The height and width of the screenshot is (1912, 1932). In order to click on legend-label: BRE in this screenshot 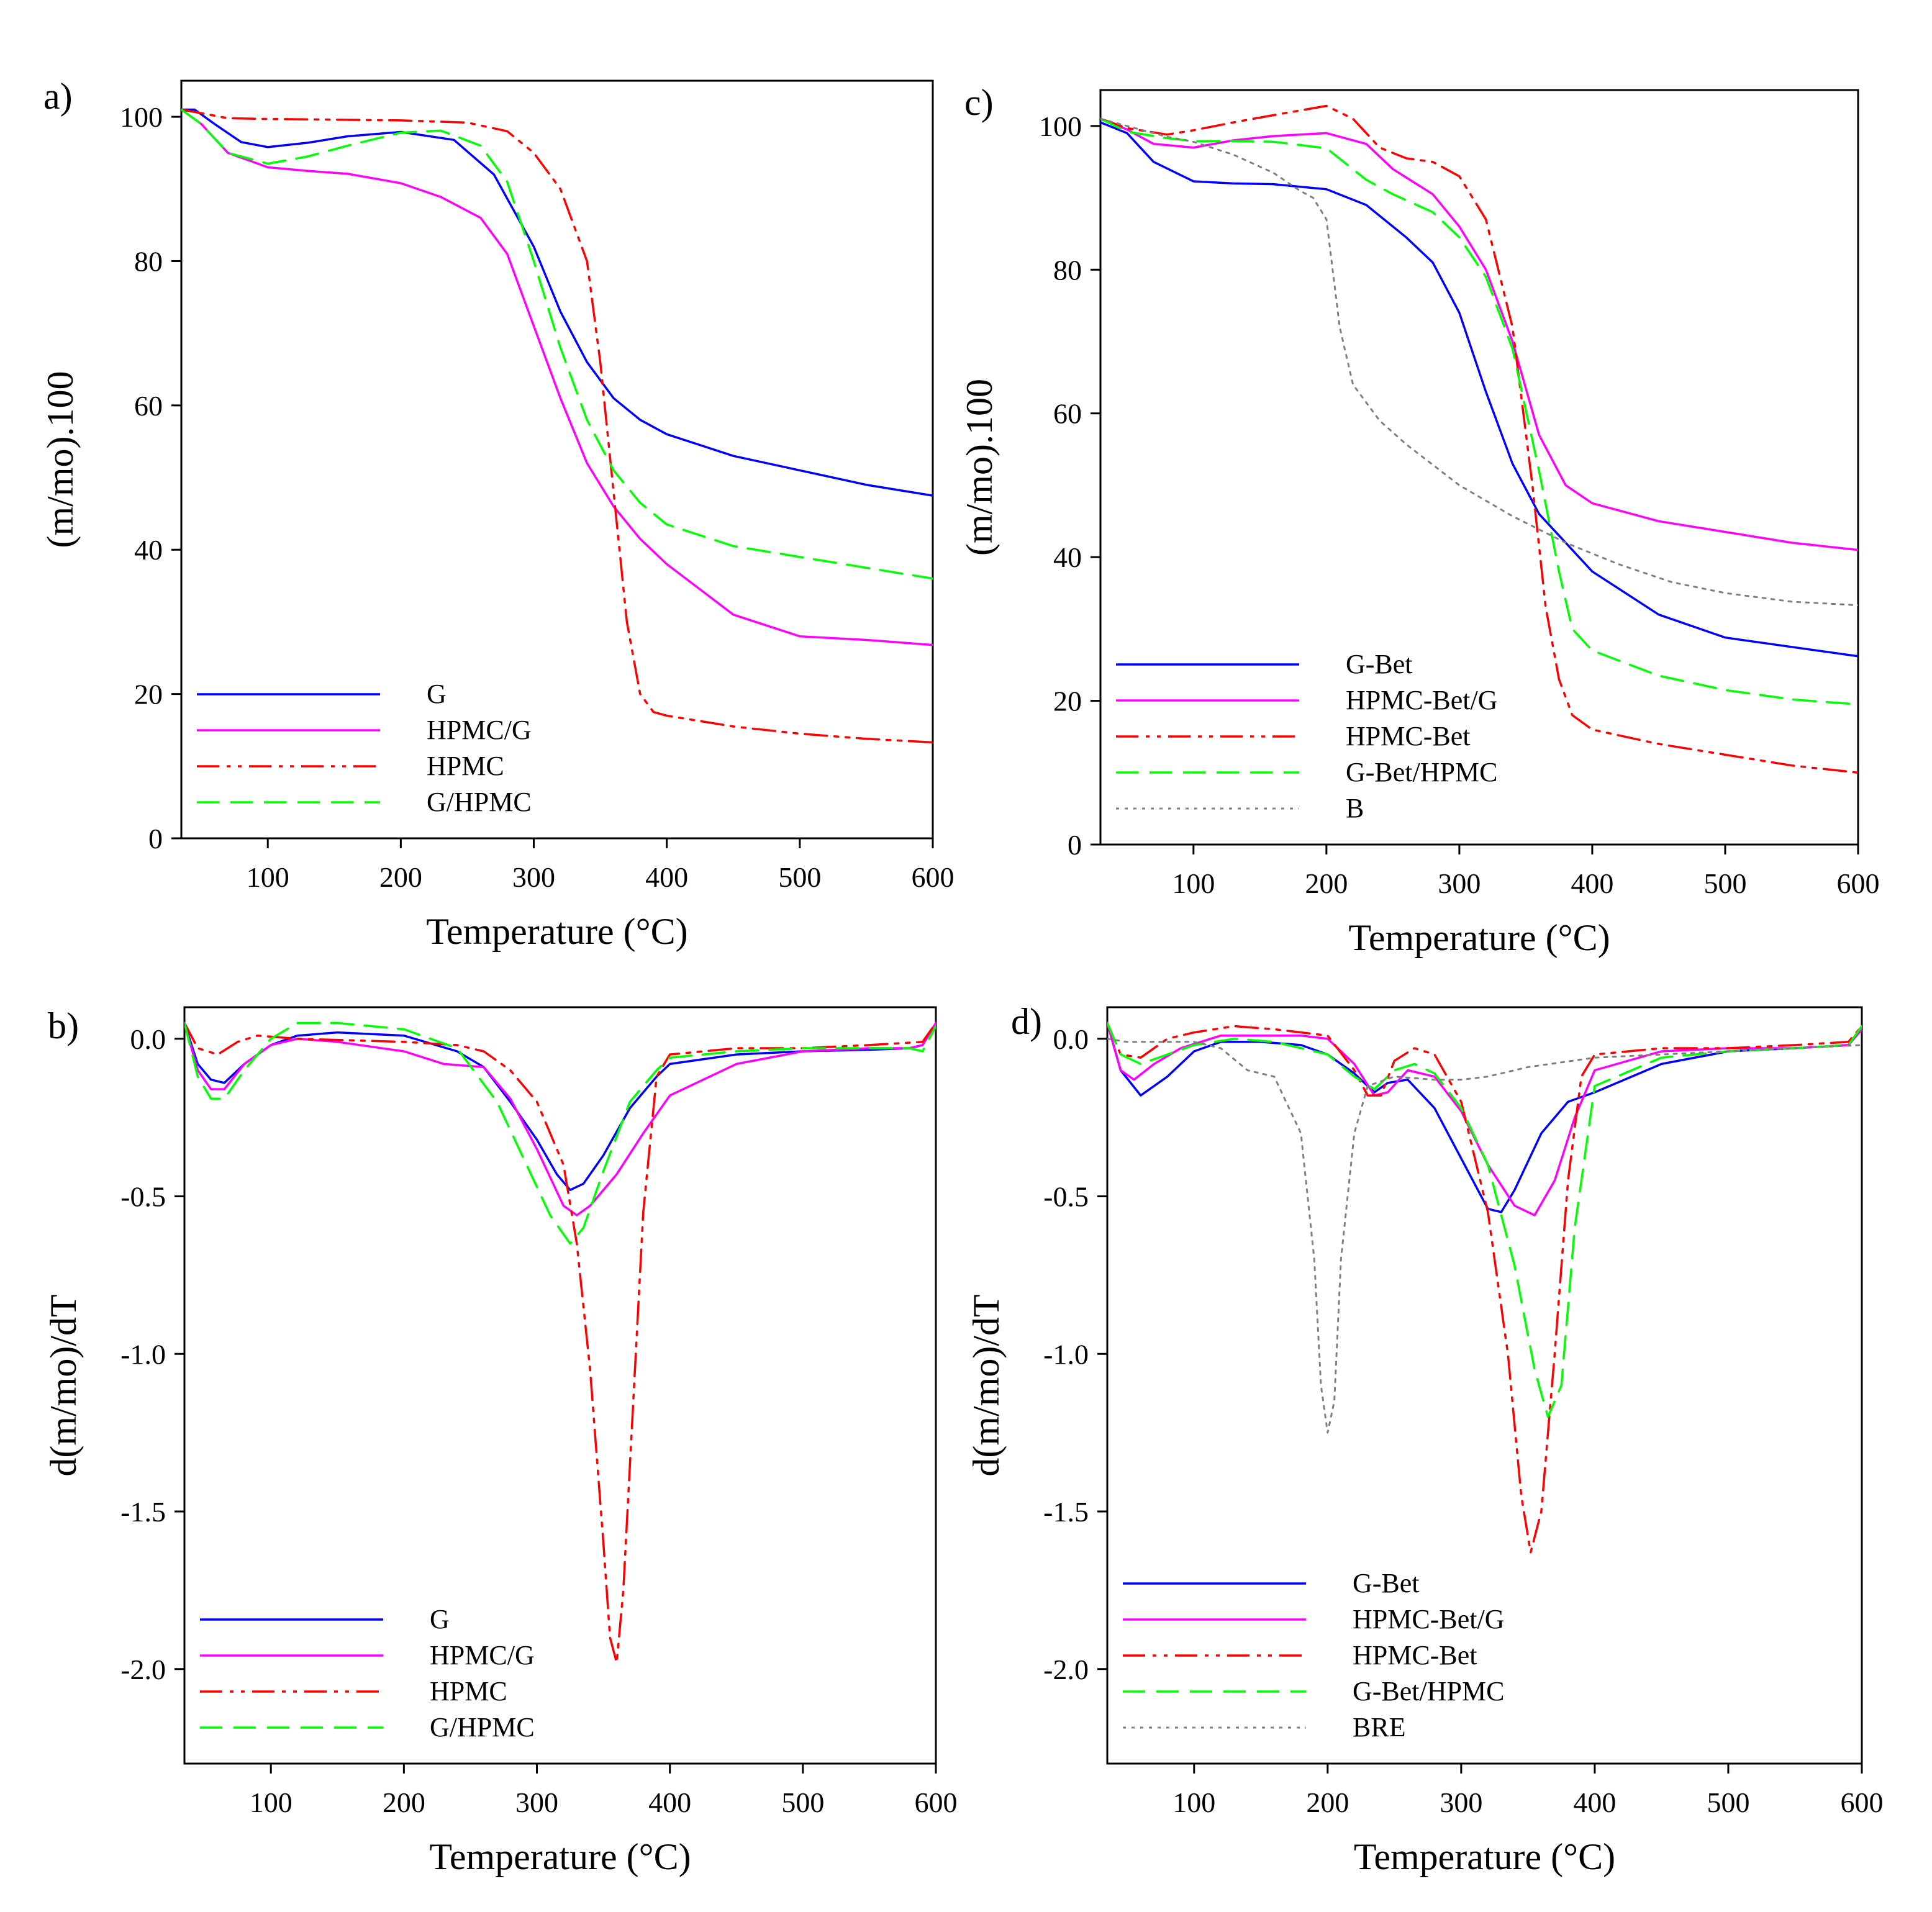, I will do `click(1379, 1727)`.